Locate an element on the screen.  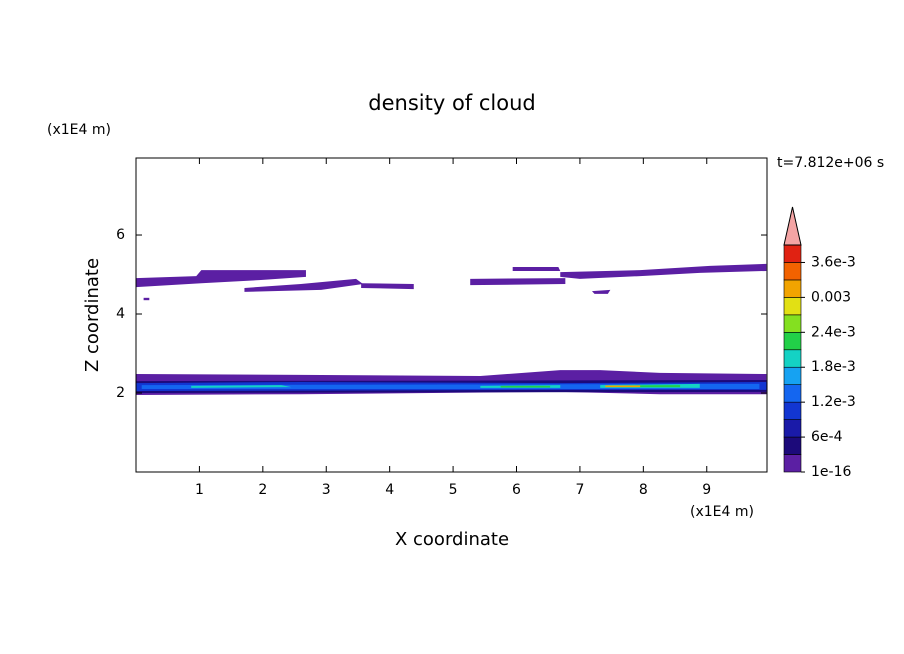
y-axis-label: Z coordinate is located at coordinates (92, 315).